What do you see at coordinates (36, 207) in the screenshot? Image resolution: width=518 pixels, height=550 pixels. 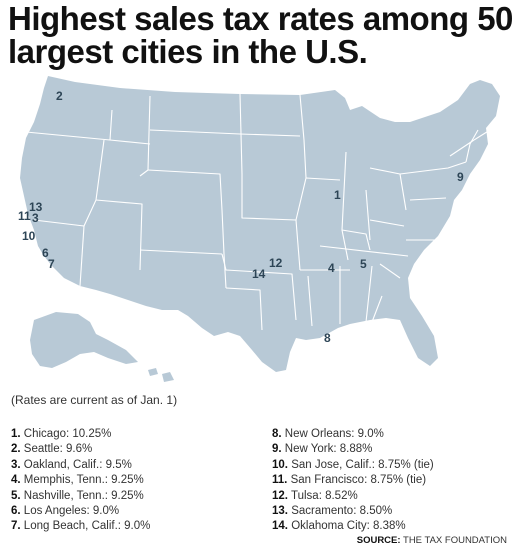 I see `marker-13: 13` at bounding box center [36, 207].